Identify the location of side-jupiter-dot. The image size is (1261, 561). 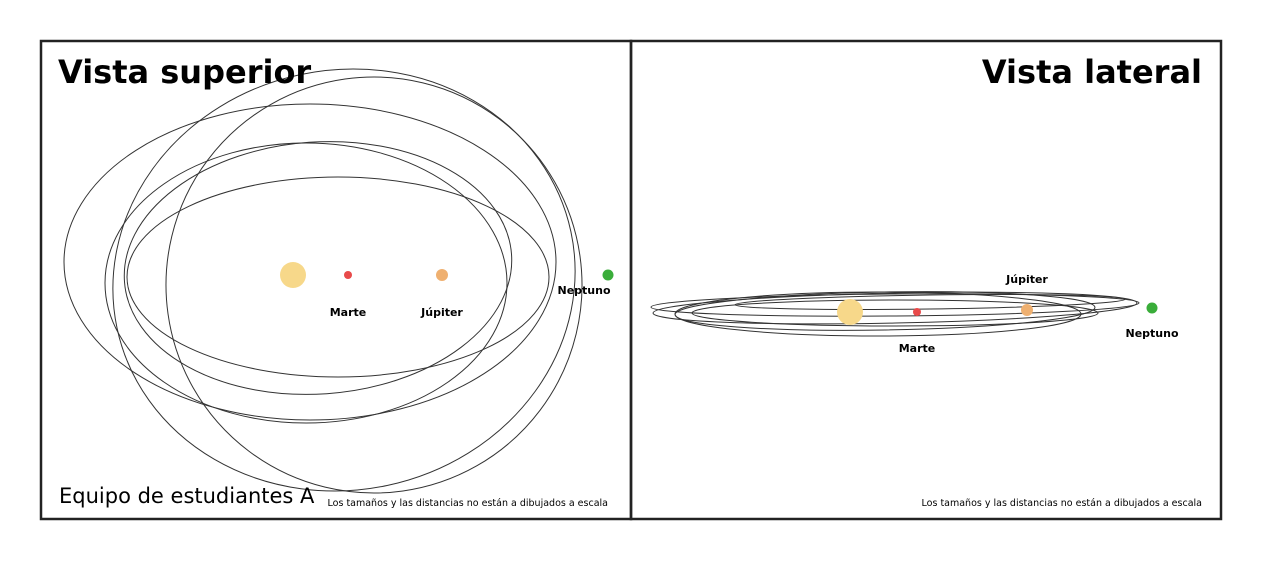
(1027, 310).